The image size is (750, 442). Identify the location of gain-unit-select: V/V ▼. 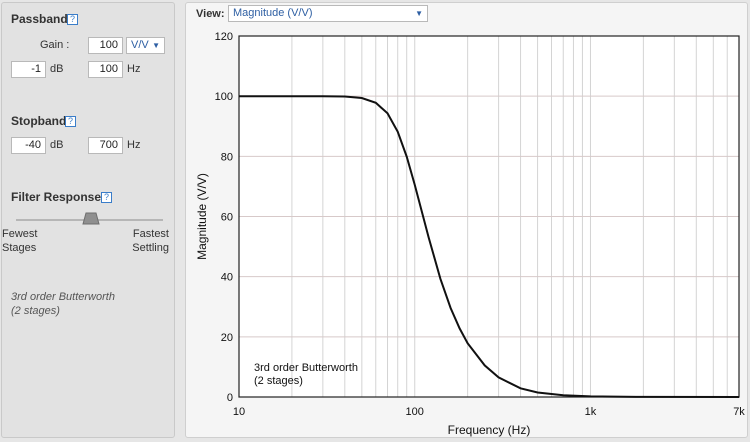
(145, 45).